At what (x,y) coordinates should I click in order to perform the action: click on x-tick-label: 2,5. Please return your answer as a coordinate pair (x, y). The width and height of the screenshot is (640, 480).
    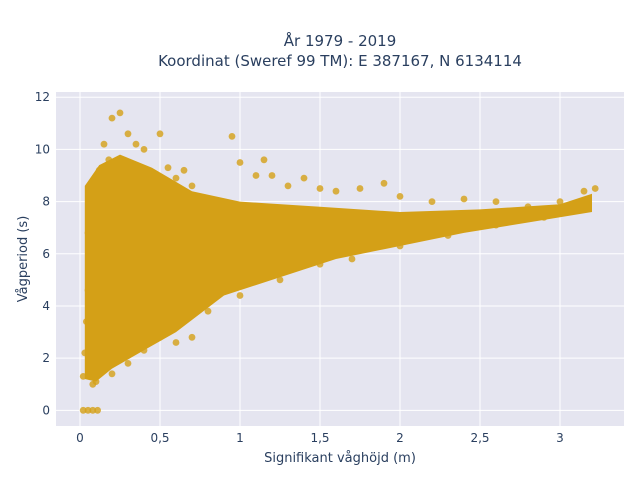
    Looking at the image, I should click on (479, 438).